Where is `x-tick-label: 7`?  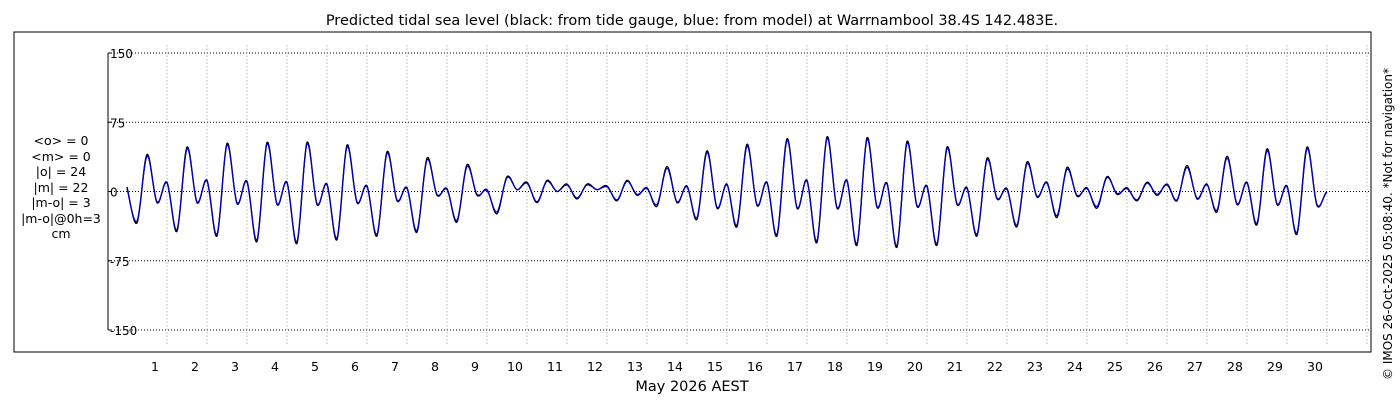 x-tick-label: 7 is located at coordinates (395, 366).